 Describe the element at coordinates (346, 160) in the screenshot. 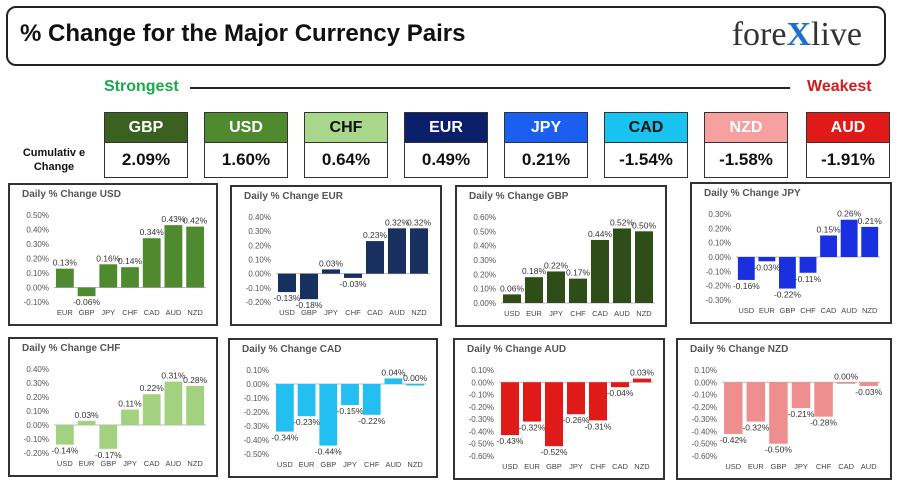

I see `currency-cumulative-value: 0.64%` at that location.